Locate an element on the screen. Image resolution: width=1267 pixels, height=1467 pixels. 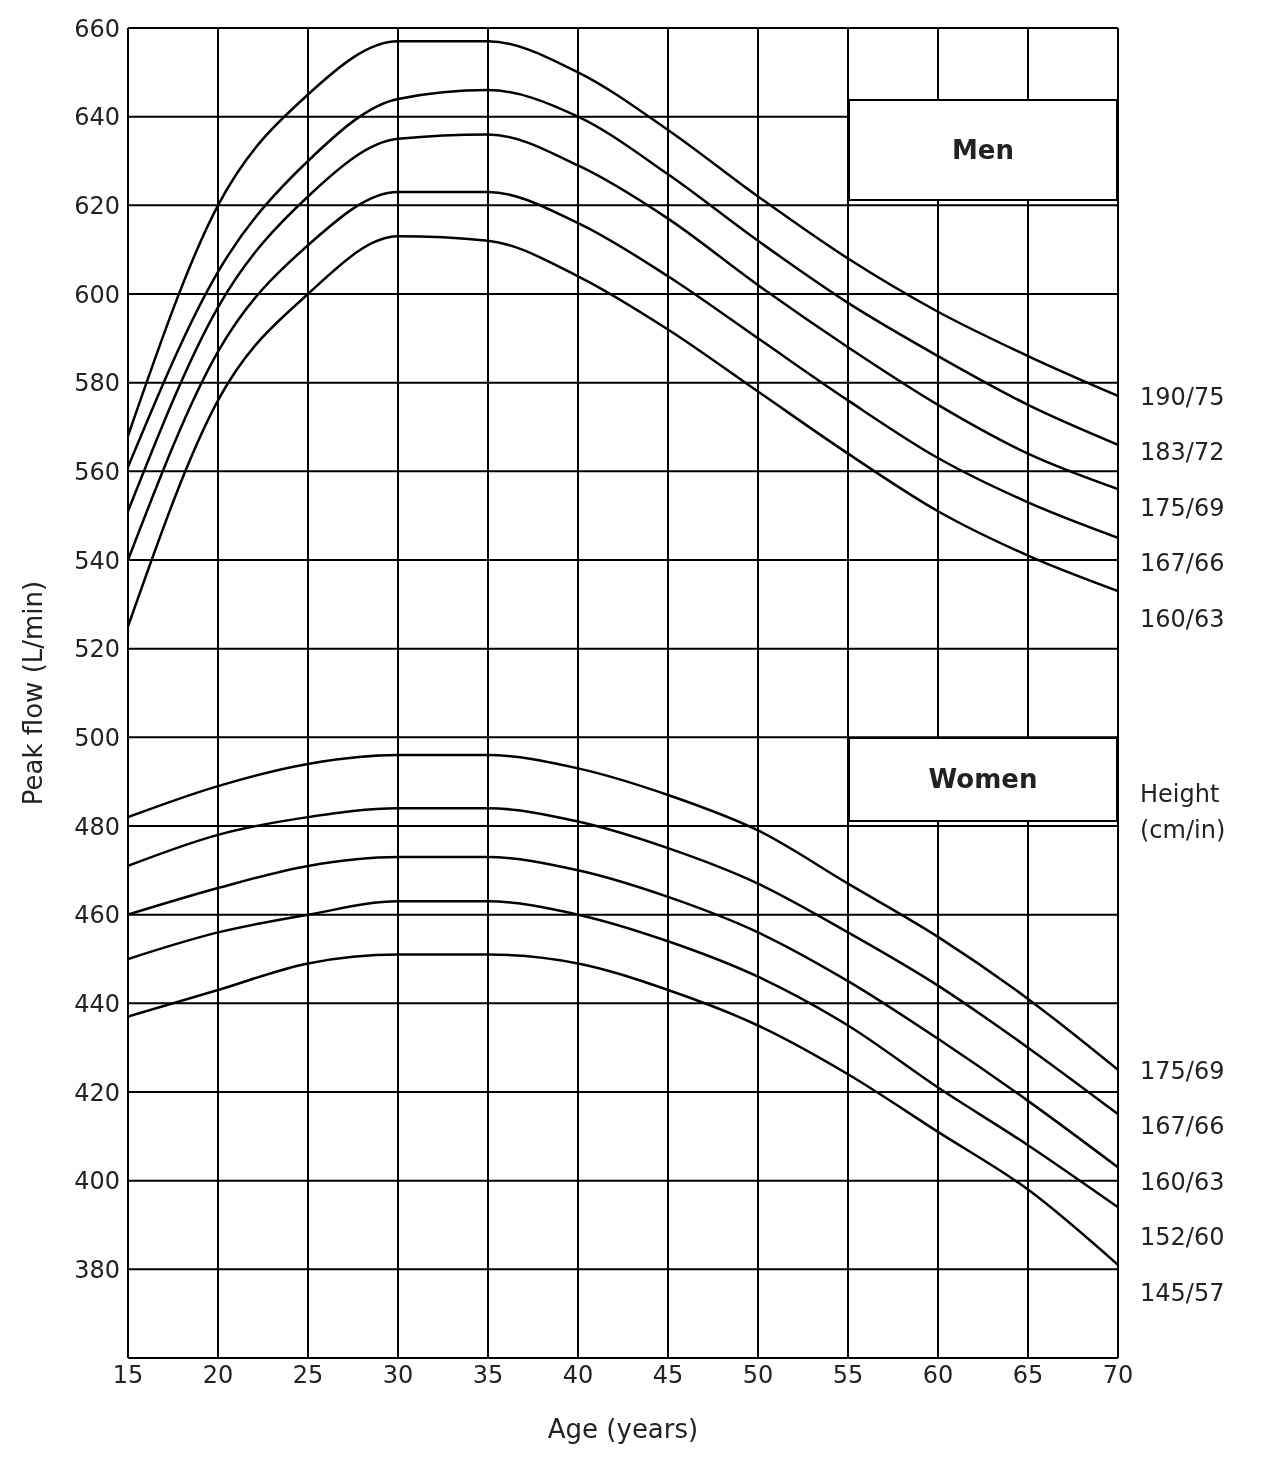
y-tick-label: 440 is located at coordinates (97, 1003).